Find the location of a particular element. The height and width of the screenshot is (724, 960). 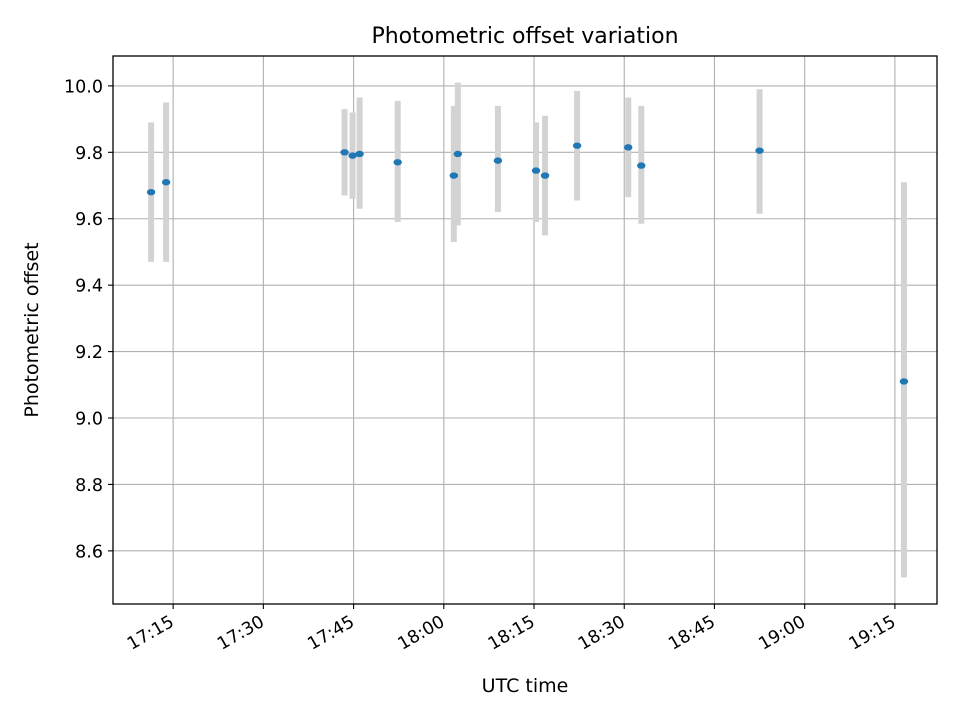

y-tick-label: 8.6 is located at coordinates (89, 552).